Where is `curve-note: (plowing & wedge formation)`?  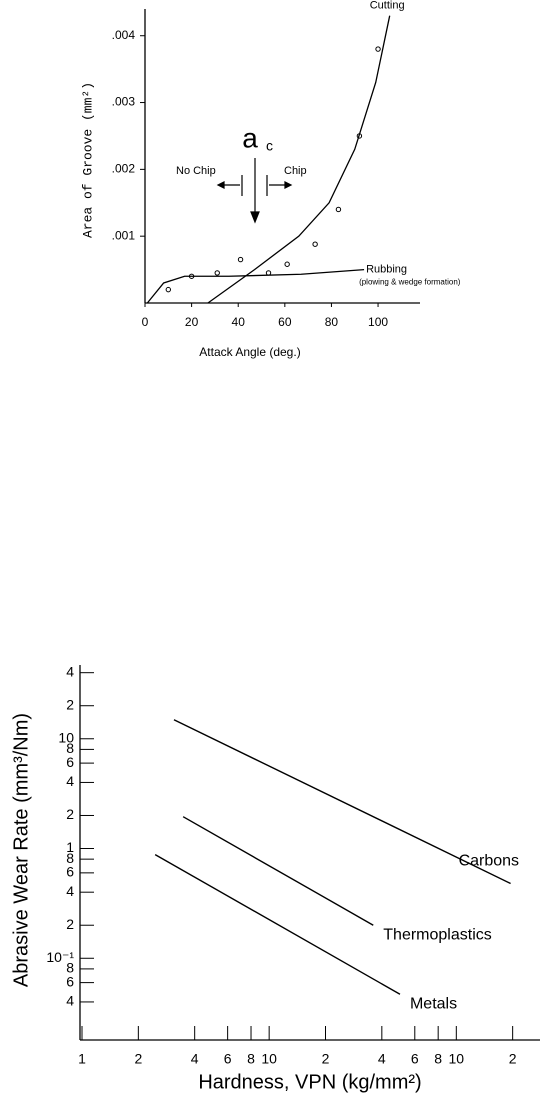 curve-note: (plowing & wedge formation) is located at coordinates (410, 282).